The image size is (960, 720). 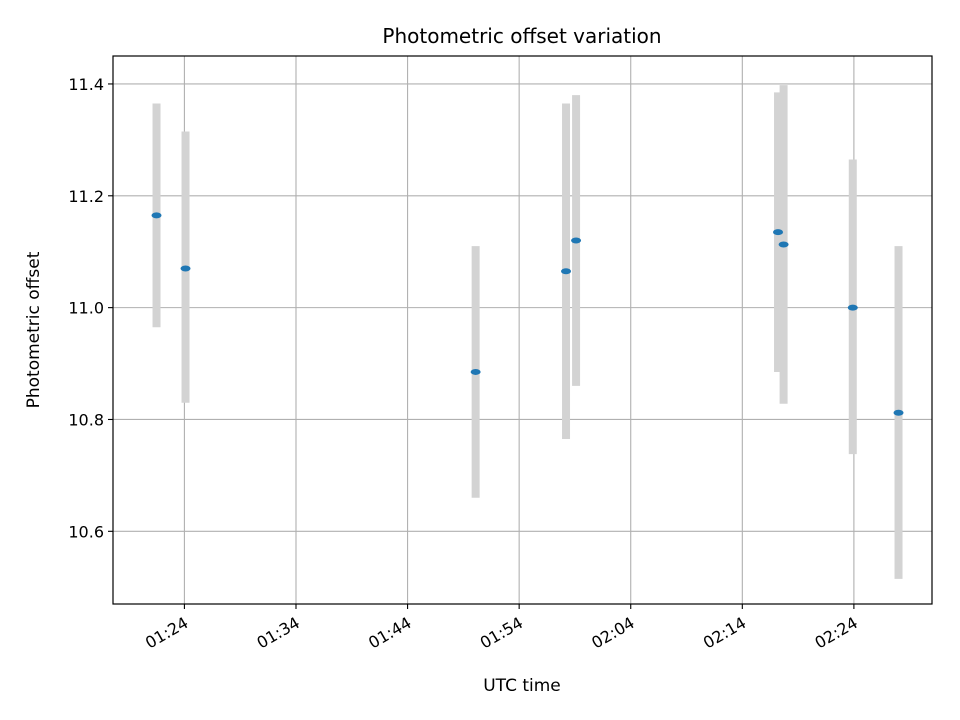 What do you see at coordinates (521, 36) in the screenshot?
I see `chart-title: Photometric offset variation` at bounding box center [521, 36].